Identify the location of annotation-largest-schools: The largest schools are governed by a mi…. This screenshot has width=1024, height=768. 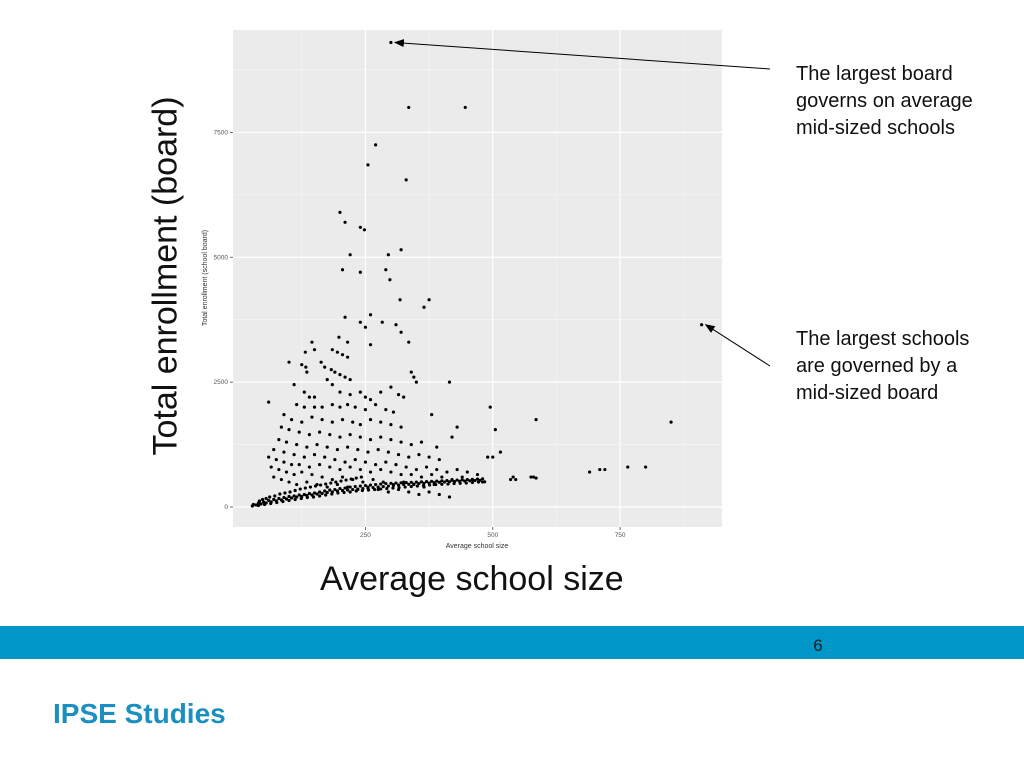
(883, 366).